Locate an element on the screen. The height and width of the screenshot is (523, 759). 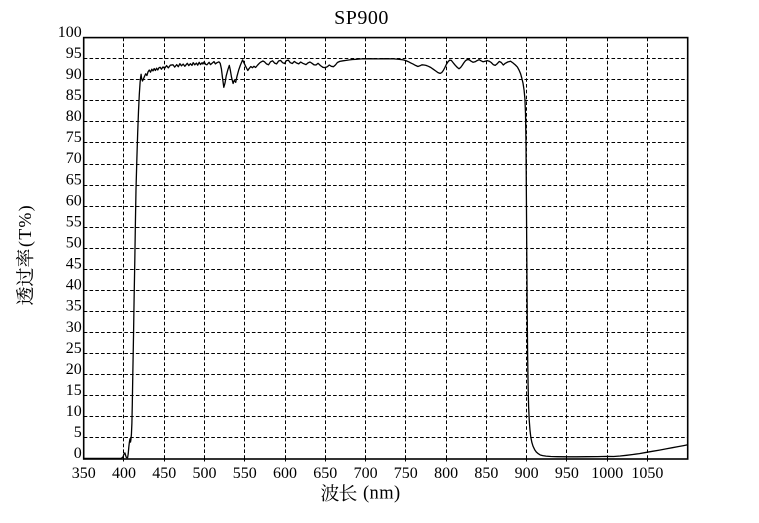
svg-text: 5 is located at coordinates (78, 432).